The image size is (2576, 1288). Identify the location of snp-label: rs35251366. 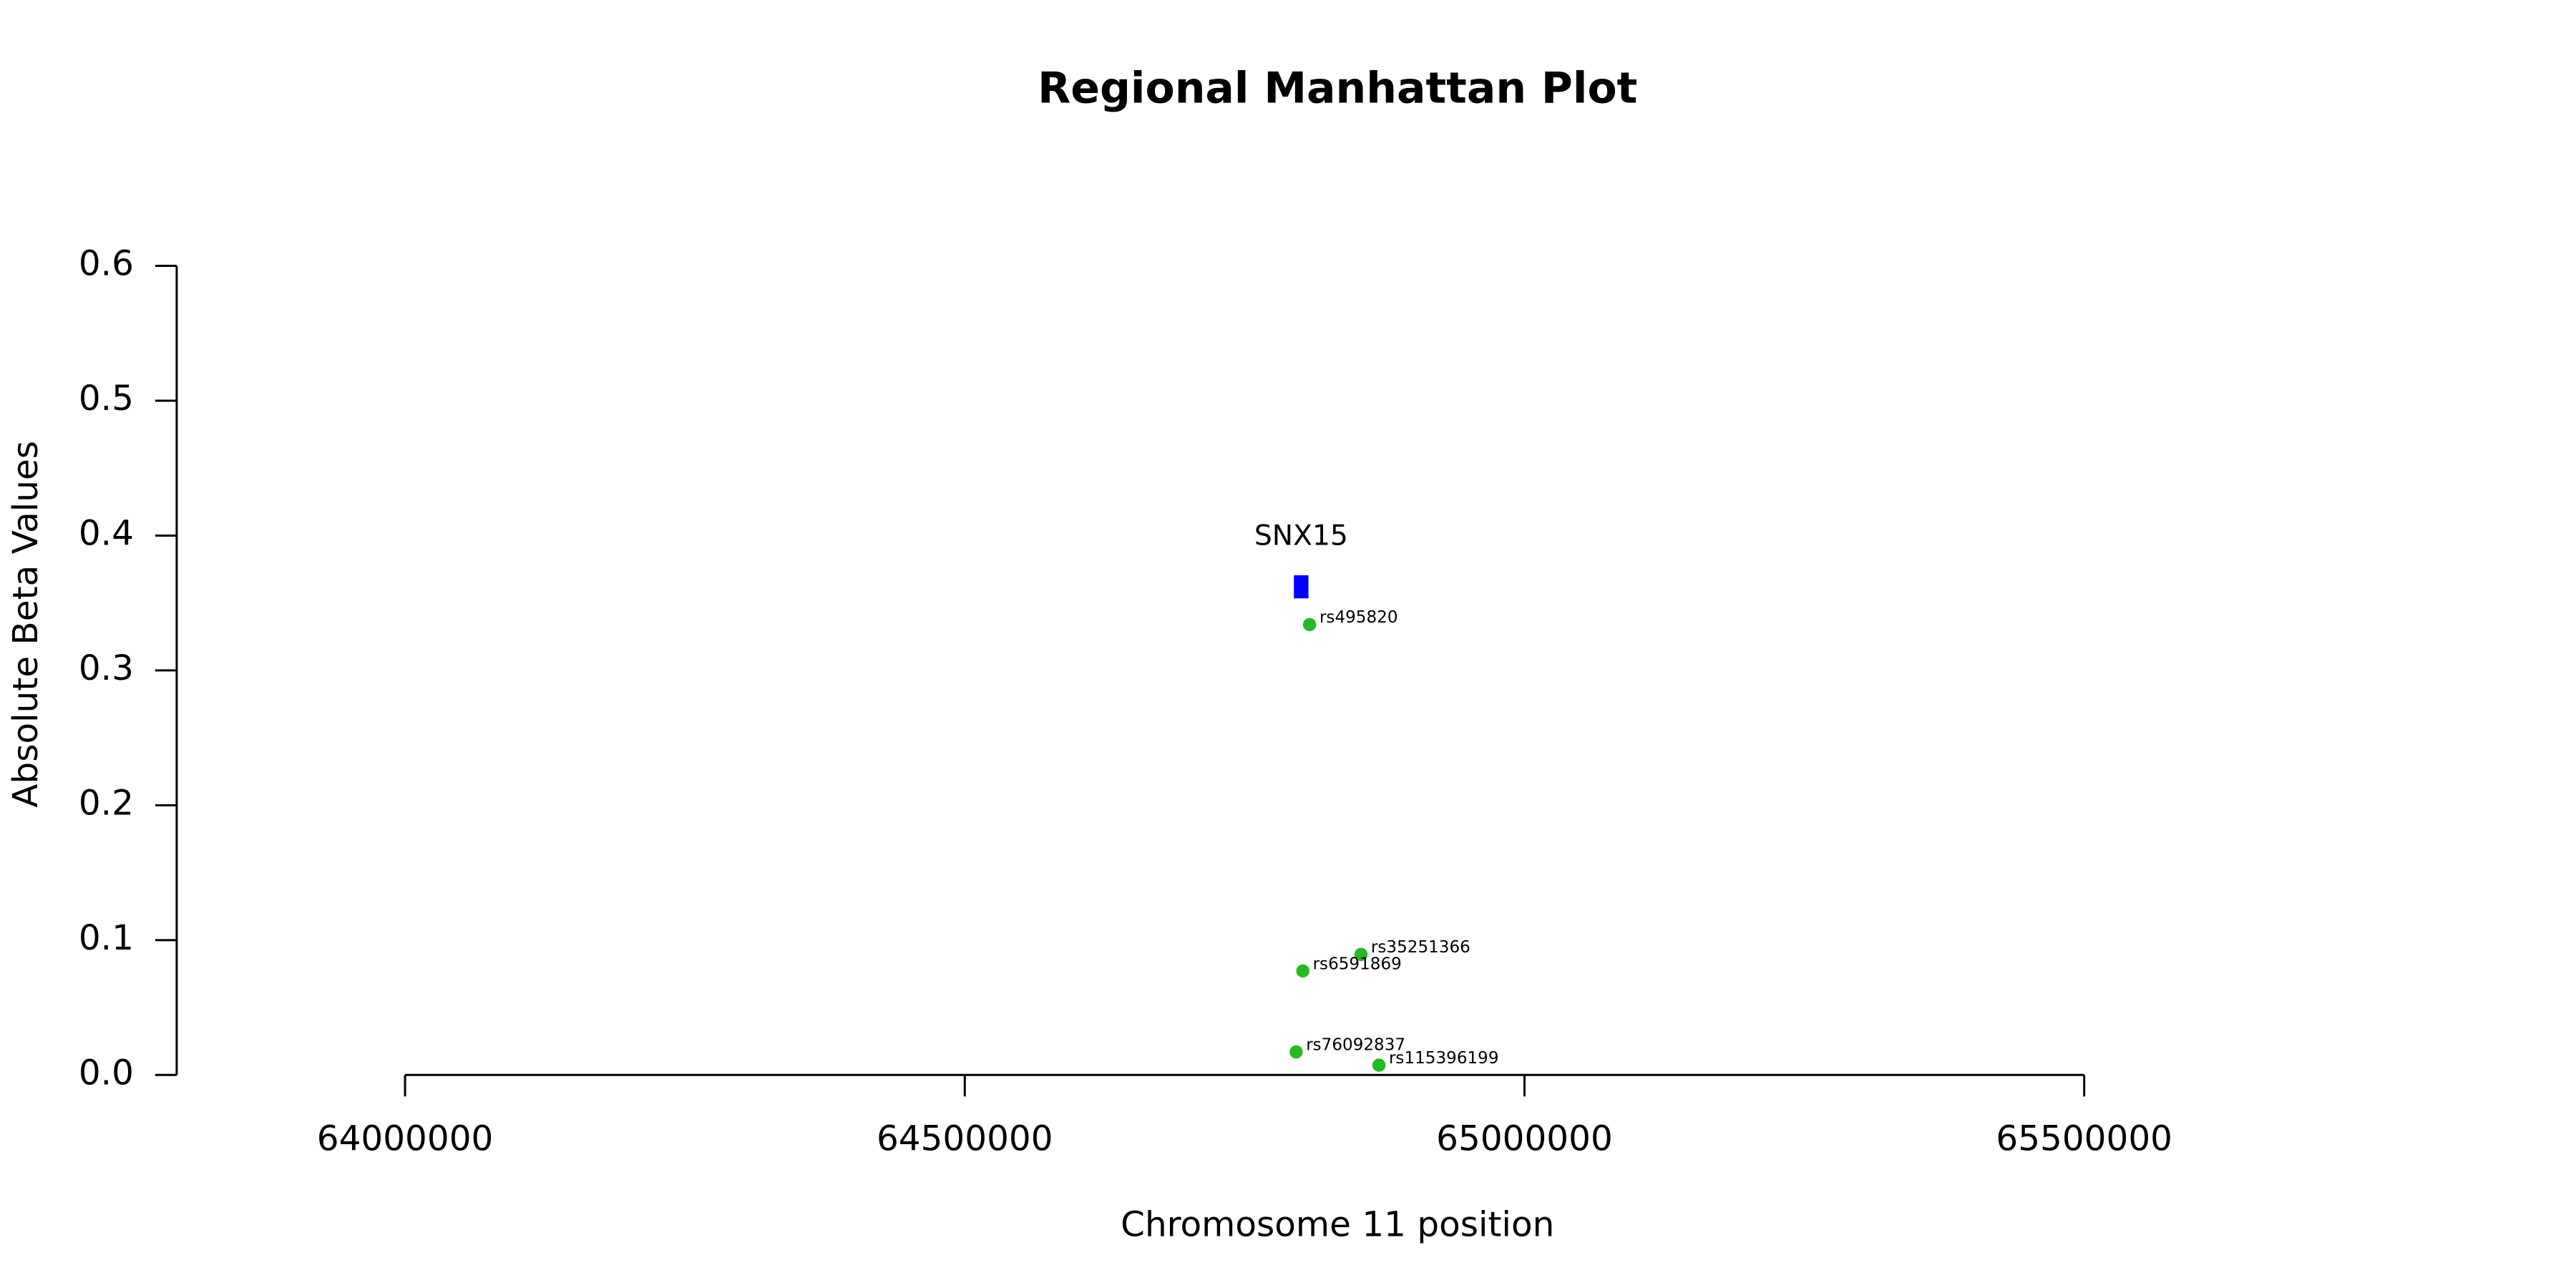
(1420, 947).